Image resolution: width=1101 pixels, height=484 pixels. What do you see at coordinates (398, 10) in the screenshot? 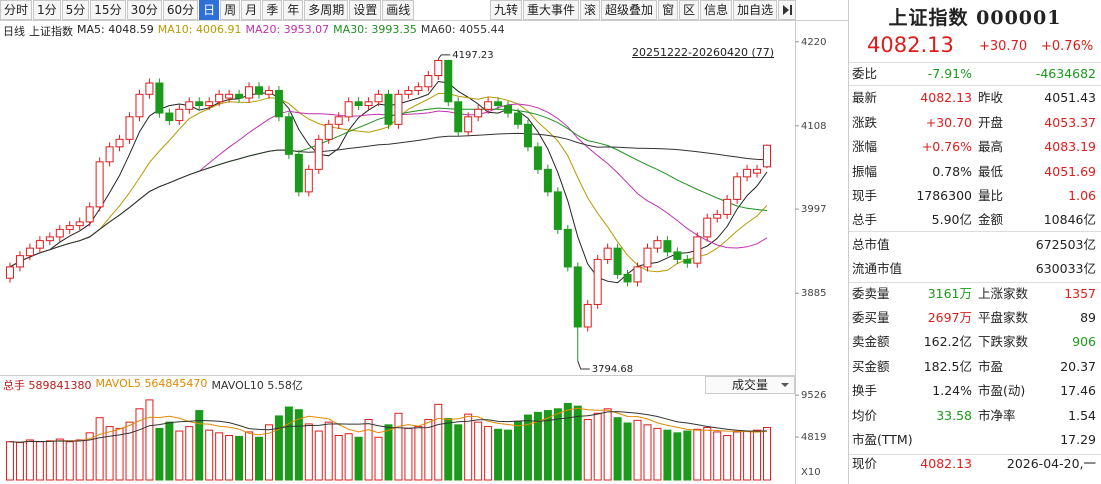
I see `period-button: 画线` at bounding box center [398, 10].